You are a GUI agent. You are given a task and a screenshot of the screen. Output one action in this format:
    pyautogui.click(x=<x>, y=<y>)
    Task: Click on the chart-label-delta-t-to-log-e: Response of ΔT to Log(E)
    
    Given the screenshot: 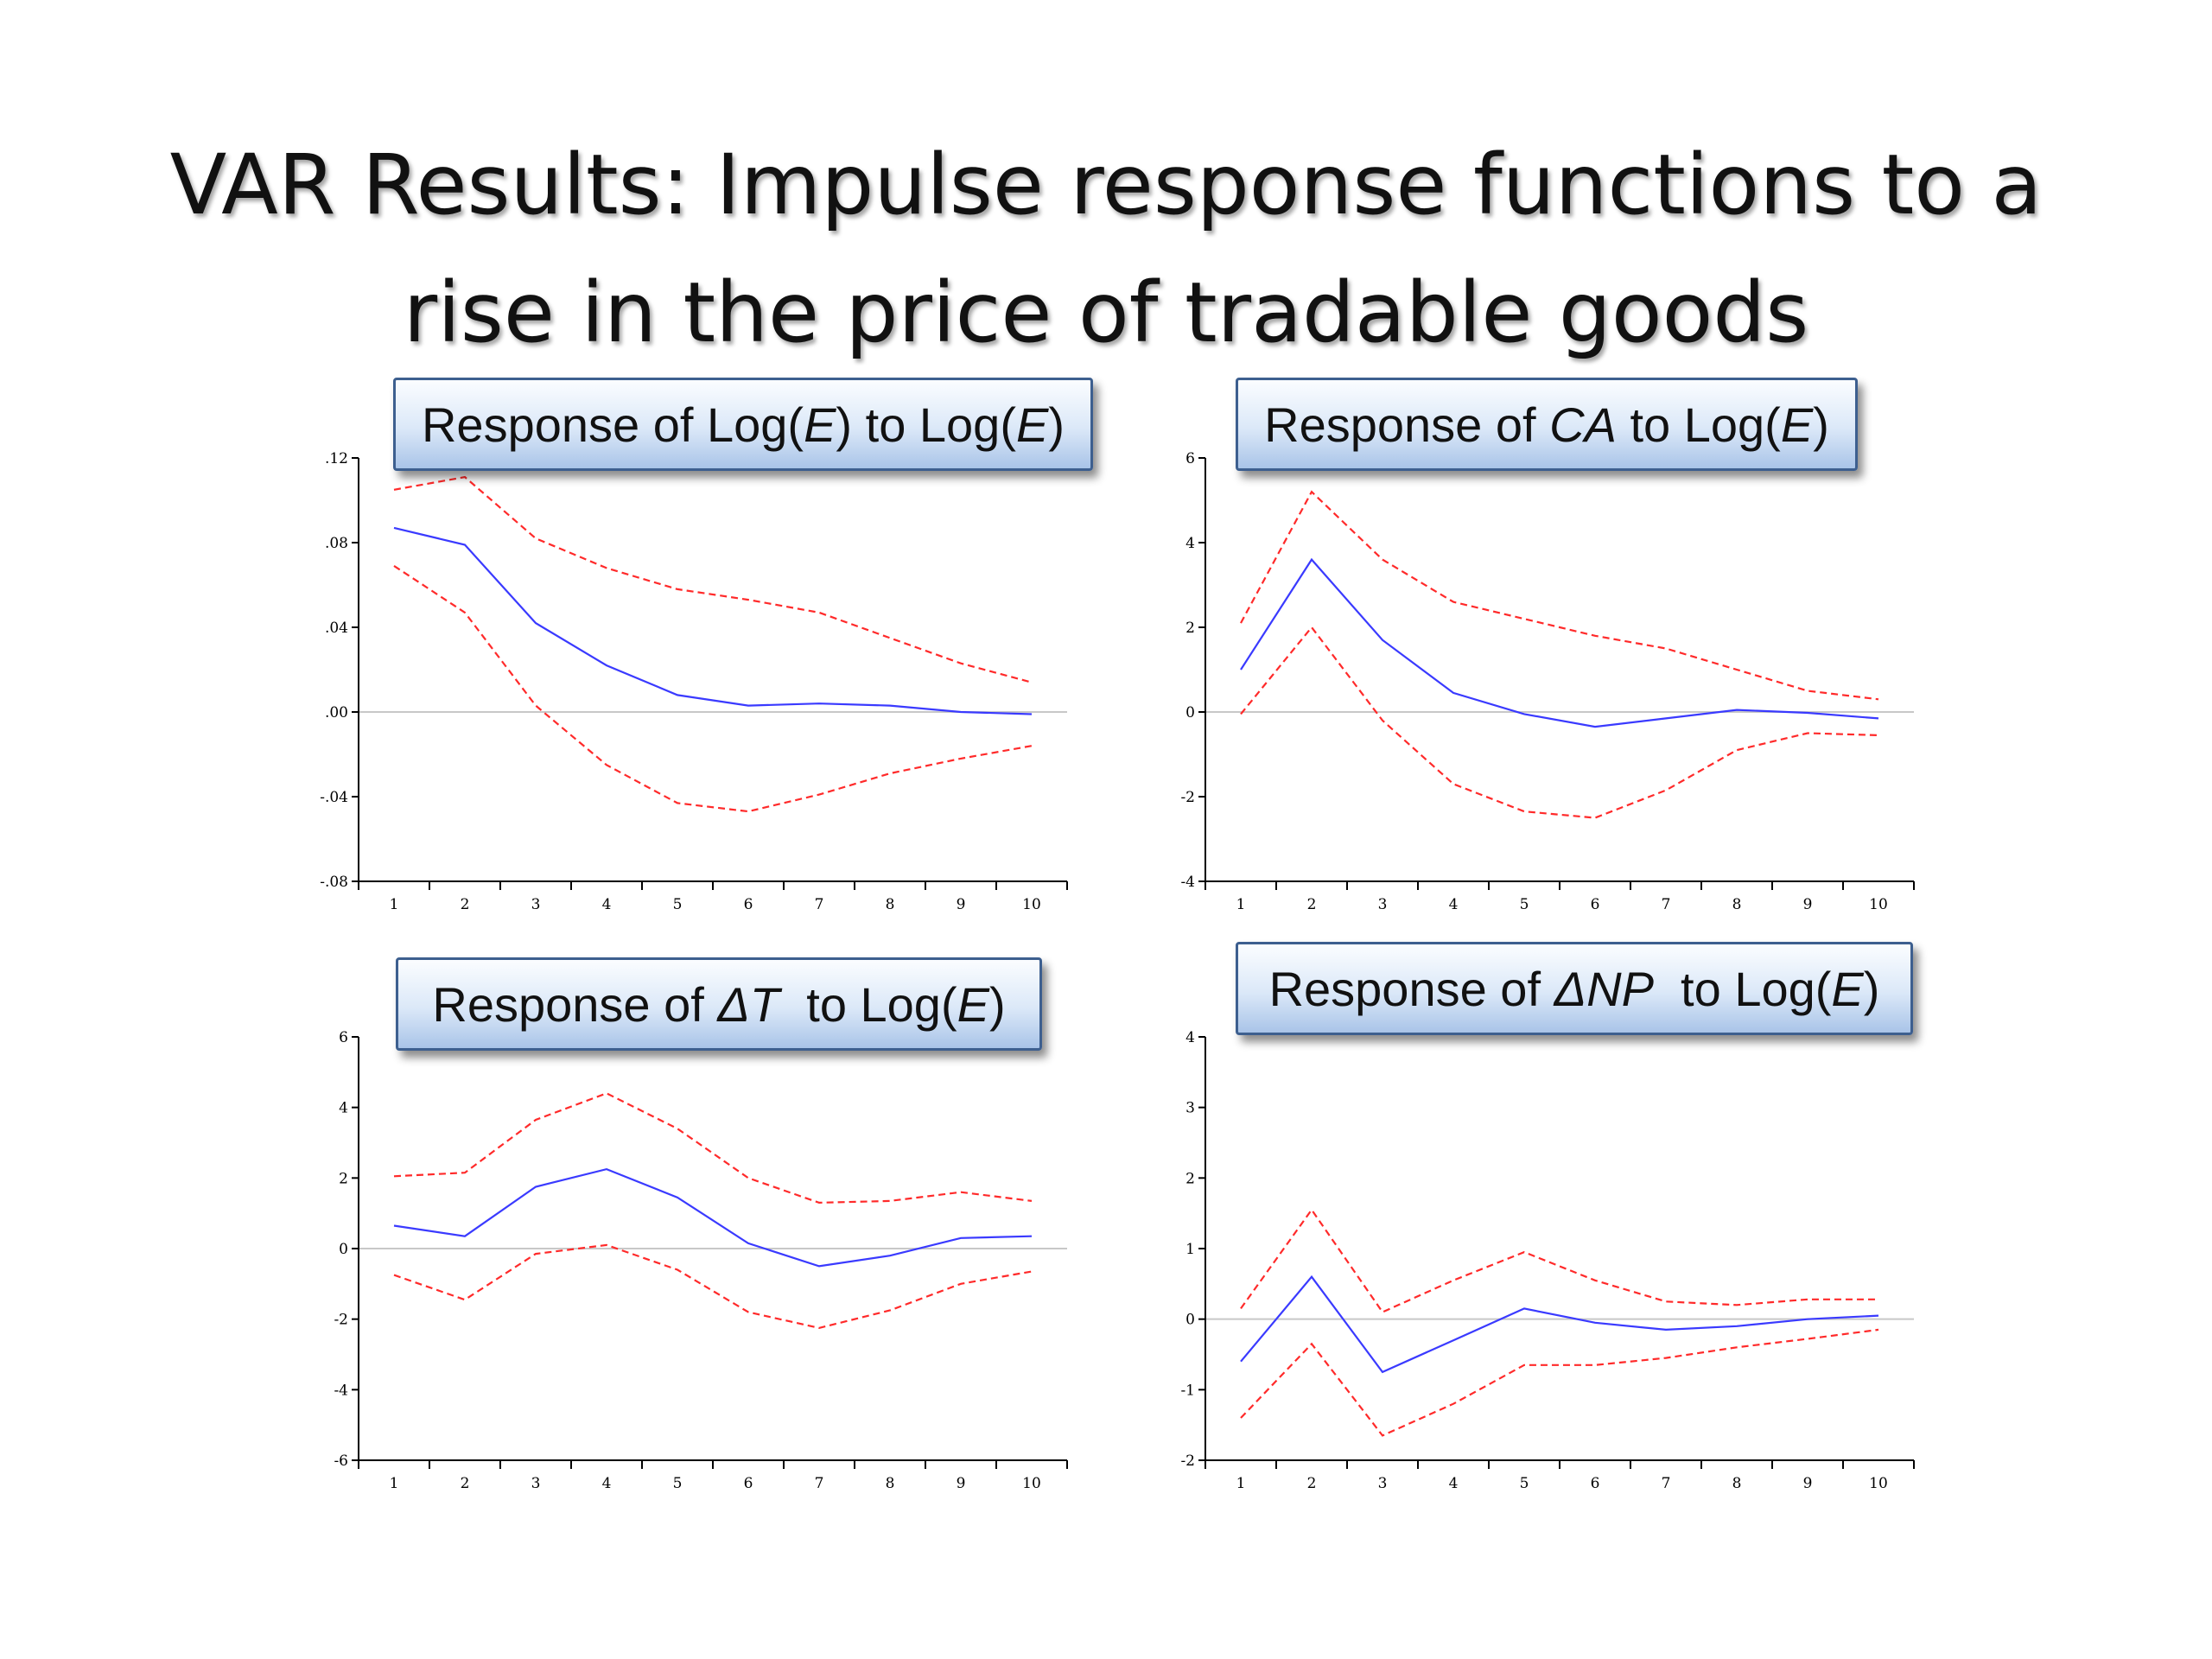 What is the action you would take?
    pyautogui.click(x=719, y=1004)
    